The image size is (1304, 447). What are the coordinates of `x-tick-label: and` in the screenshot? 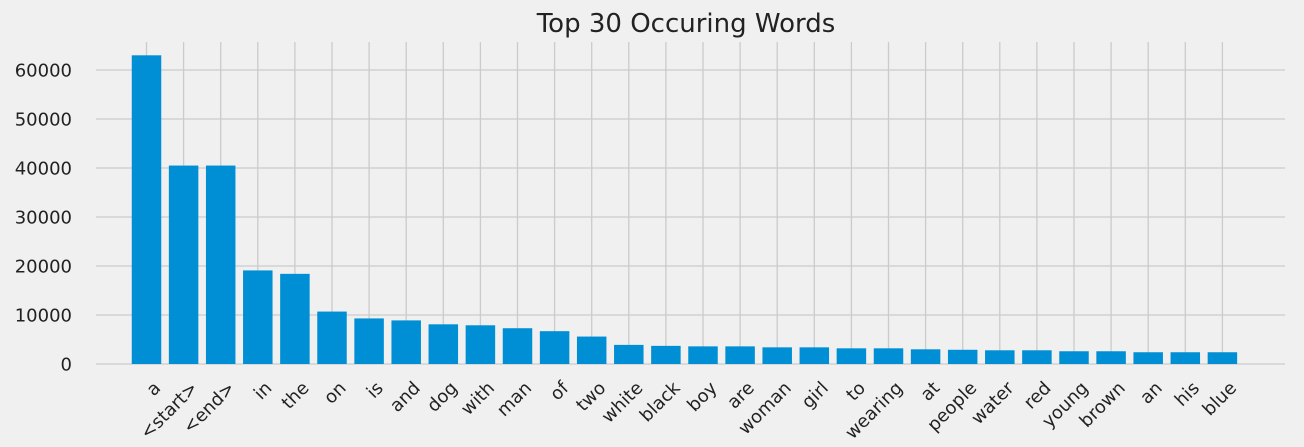 It's located at (405, 397).